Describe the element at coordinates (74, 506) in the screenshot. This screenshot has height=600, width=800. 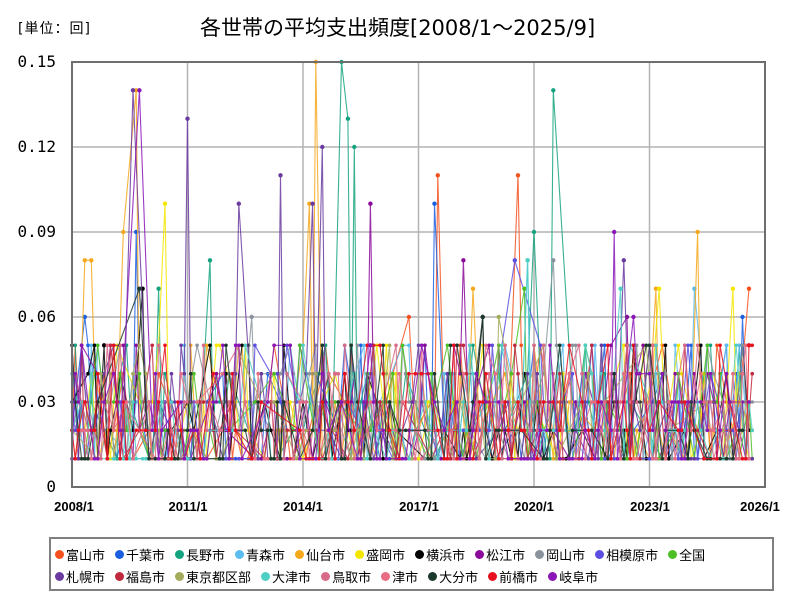
I see `x-tick: 2008/1` at that location.